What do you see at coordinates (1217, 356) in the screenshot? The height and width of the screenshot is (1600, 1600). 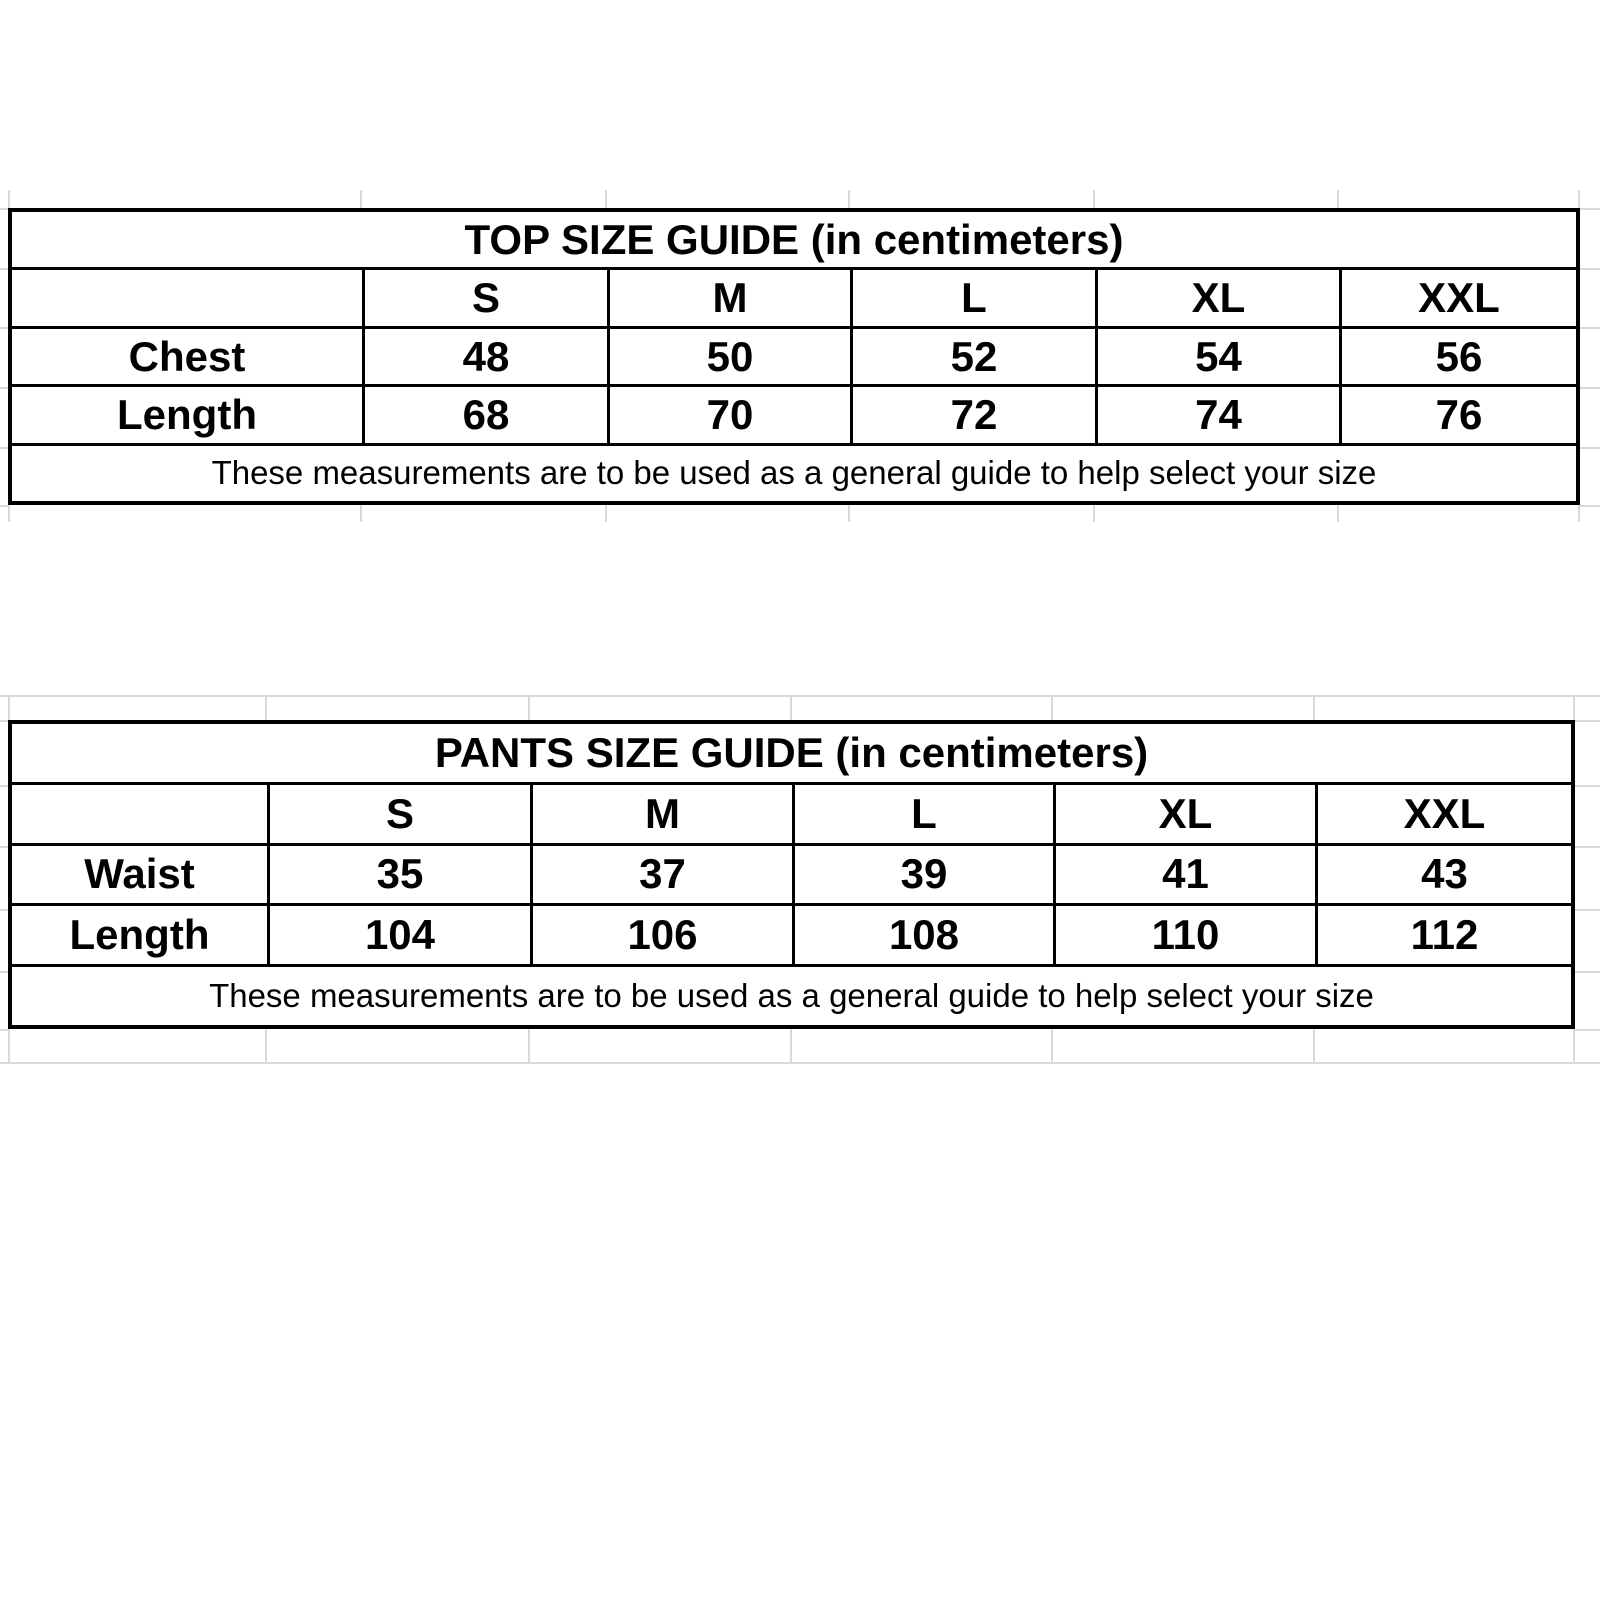 I see `size-value-cell: 54` at bounding box center [1217, 356].